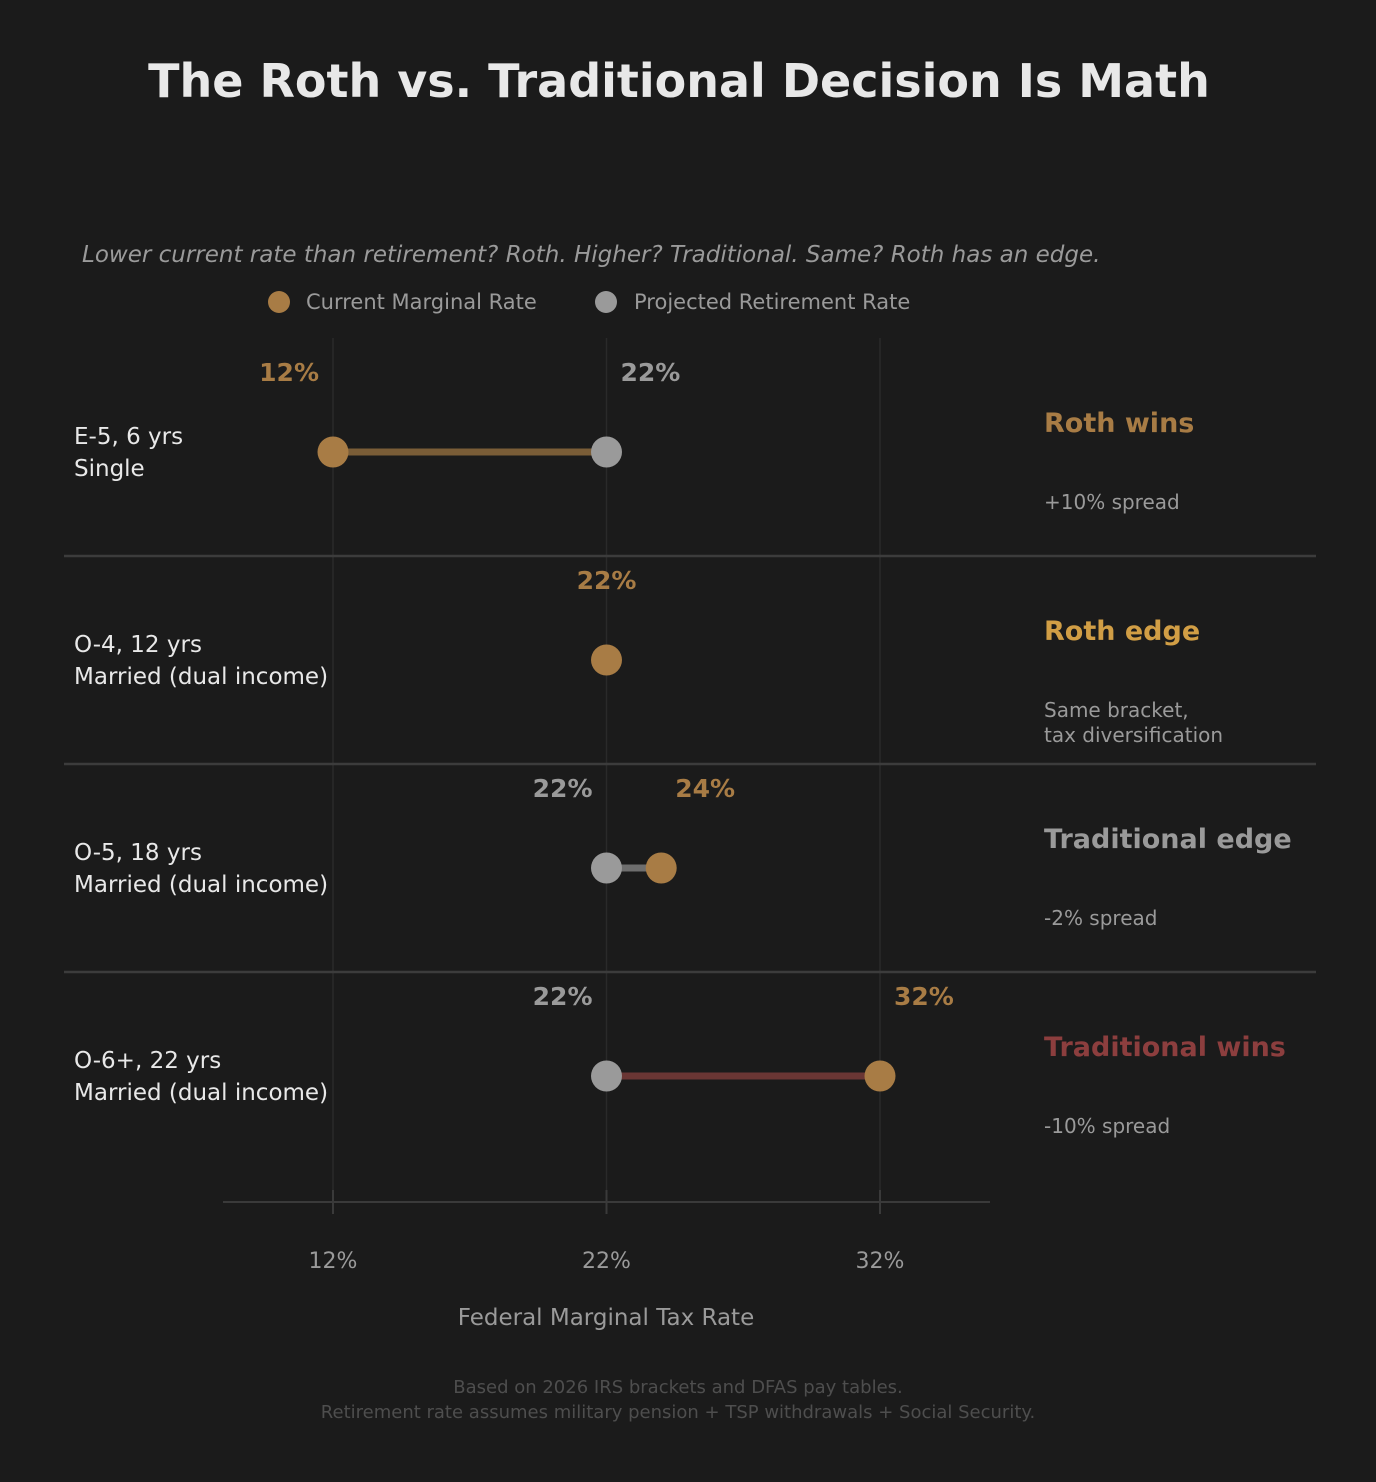 Image resolution: width=1376 pixels, height=1482 pixels. I want to click on legend-label-current: Current Marginal Rate, so click(421, 302).